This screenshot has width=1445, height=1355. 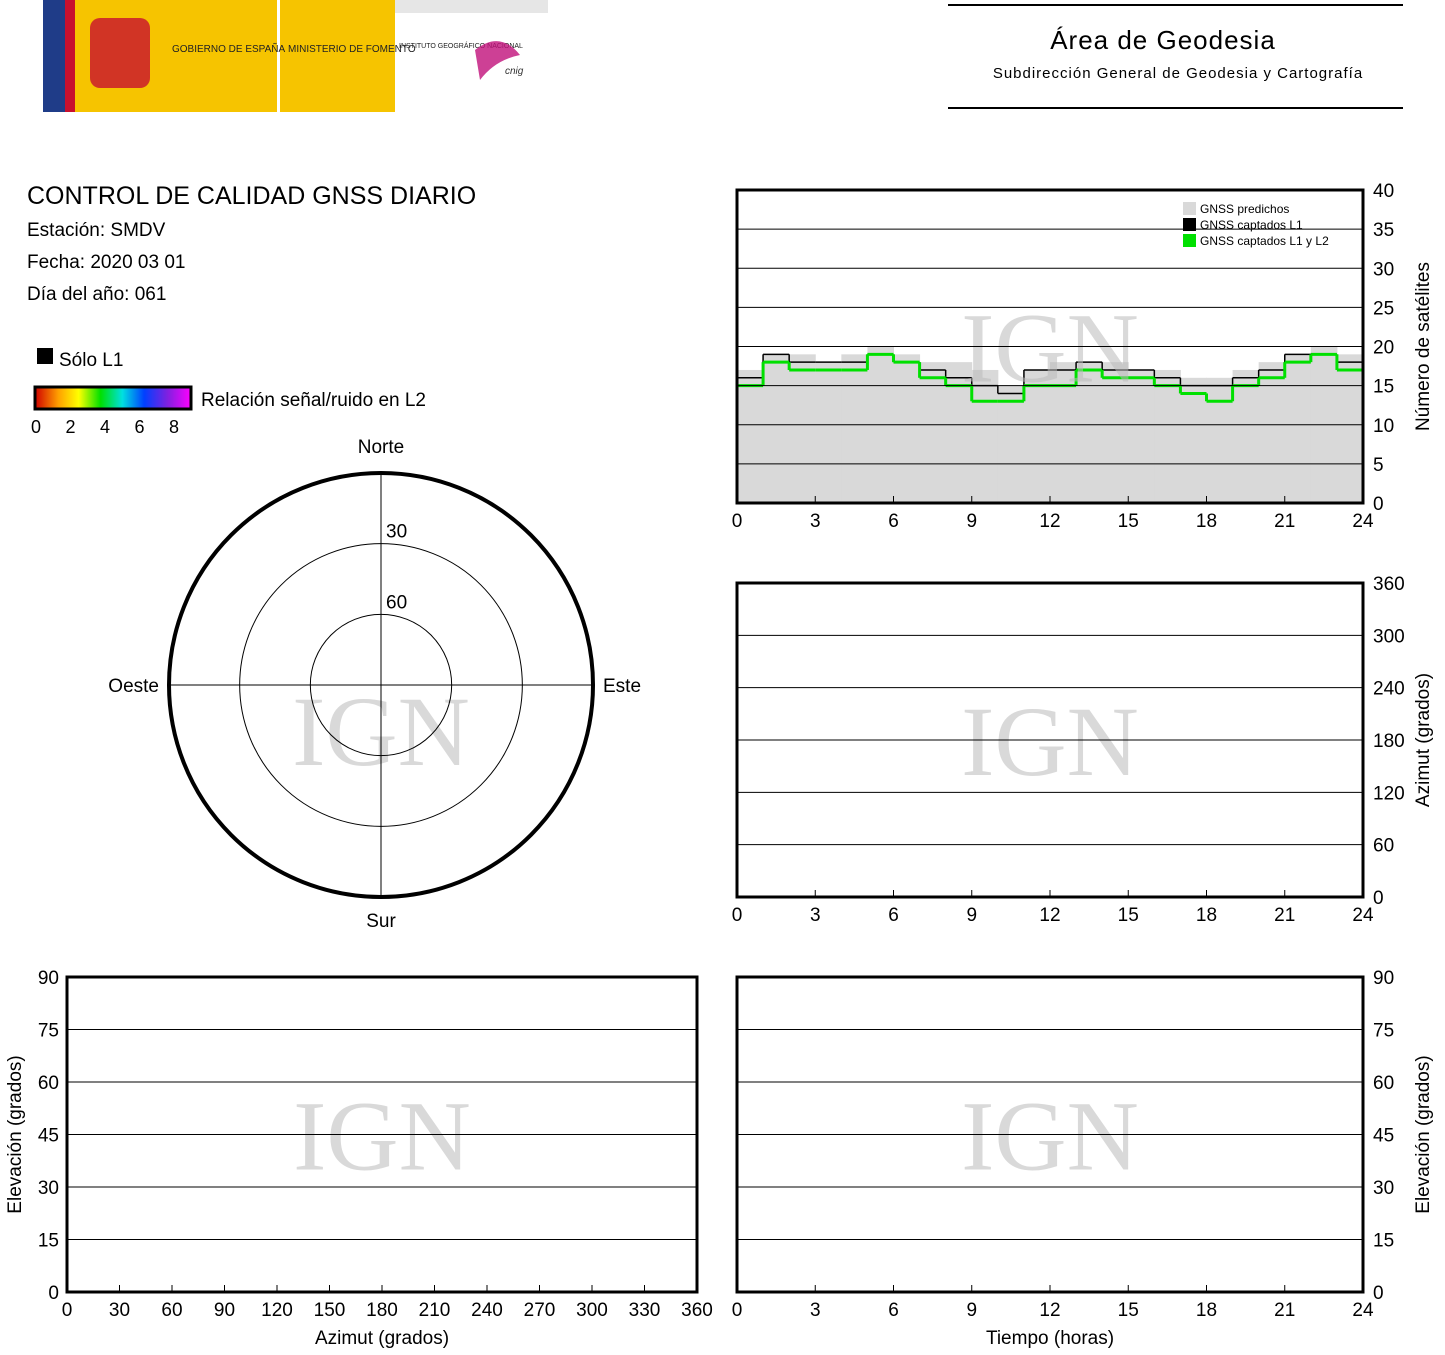 What do you see at coordinates (36, 427) in the screenshot?
I see `snr-tick-label: 0` at bounding box center [36, 427].